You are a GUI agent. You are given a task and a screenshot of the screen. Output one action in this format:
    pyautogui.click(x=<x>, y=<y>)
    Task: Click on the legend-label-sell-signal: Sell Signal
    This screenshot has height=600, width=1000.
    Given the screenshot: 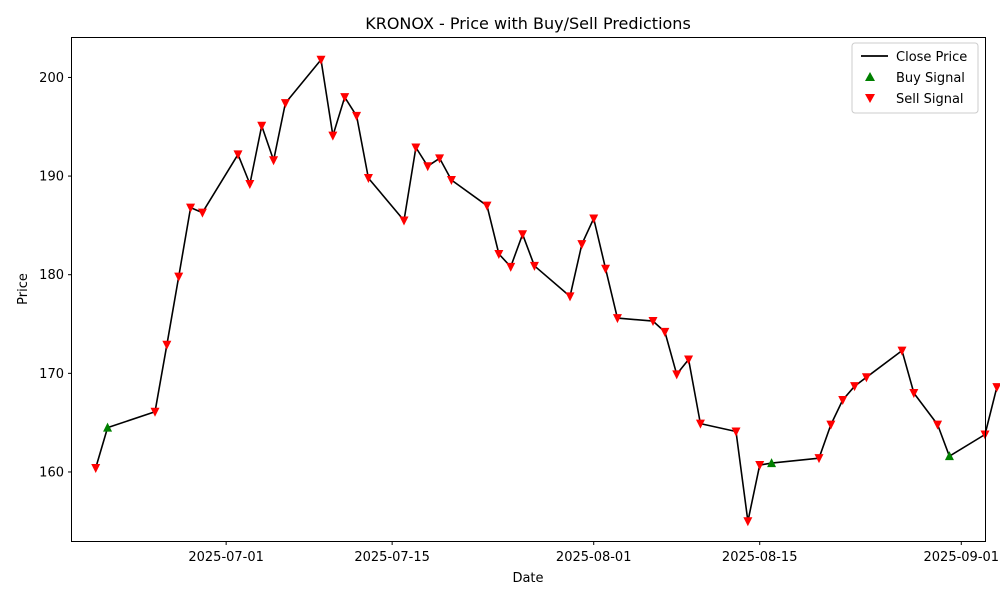 What is the action you would take?
    pyautogui.click(x=930, y=99)
    